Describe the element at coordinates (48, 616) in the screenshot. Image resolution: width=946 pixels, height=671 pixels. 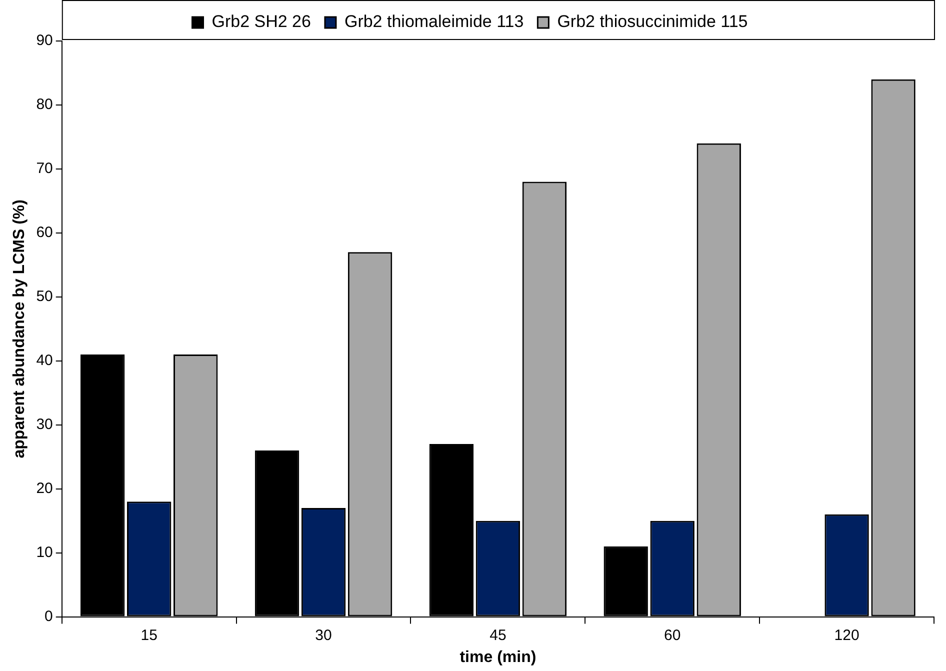
I see `y-tick-label: 0` at that location.